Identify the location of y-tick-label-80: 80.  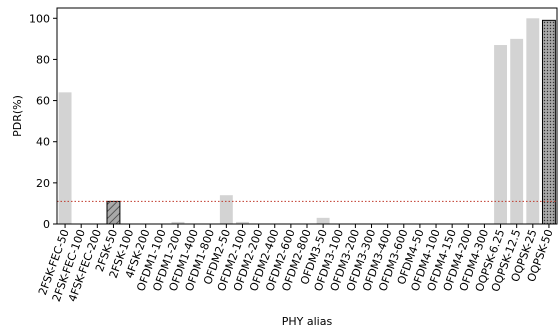
(43, 59).